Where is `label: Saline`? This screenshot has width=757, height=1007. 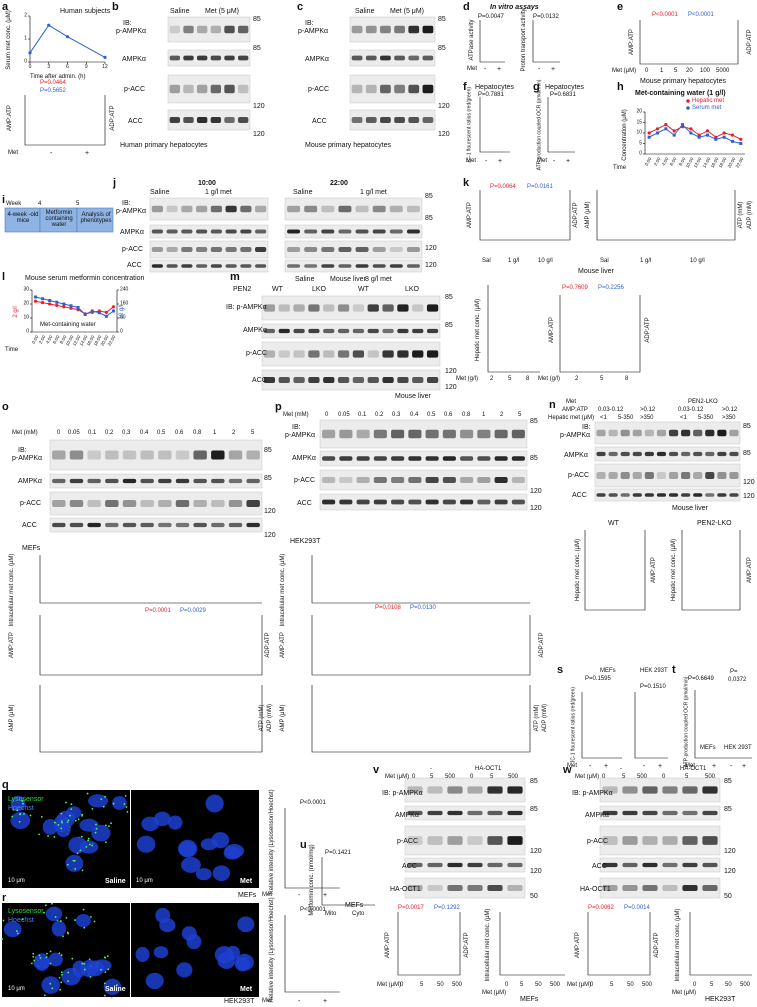 label: Saline is located at coordinates (115, 989).